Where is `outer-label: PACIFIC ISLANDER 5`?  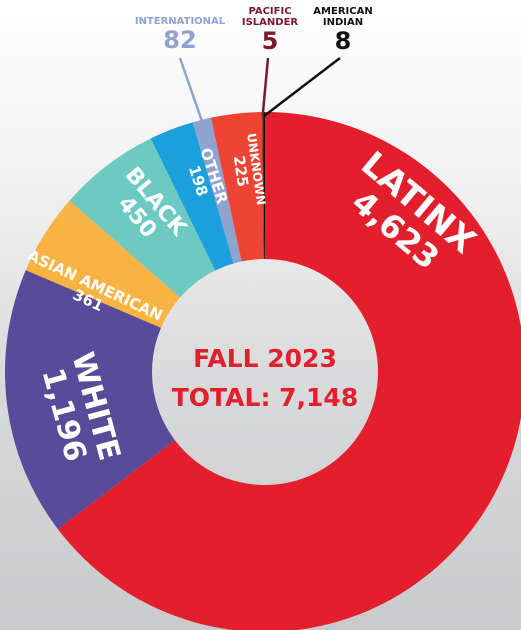 outer-label: PACIFIC ISLANDER 5 is located at coordinates (270, 30).